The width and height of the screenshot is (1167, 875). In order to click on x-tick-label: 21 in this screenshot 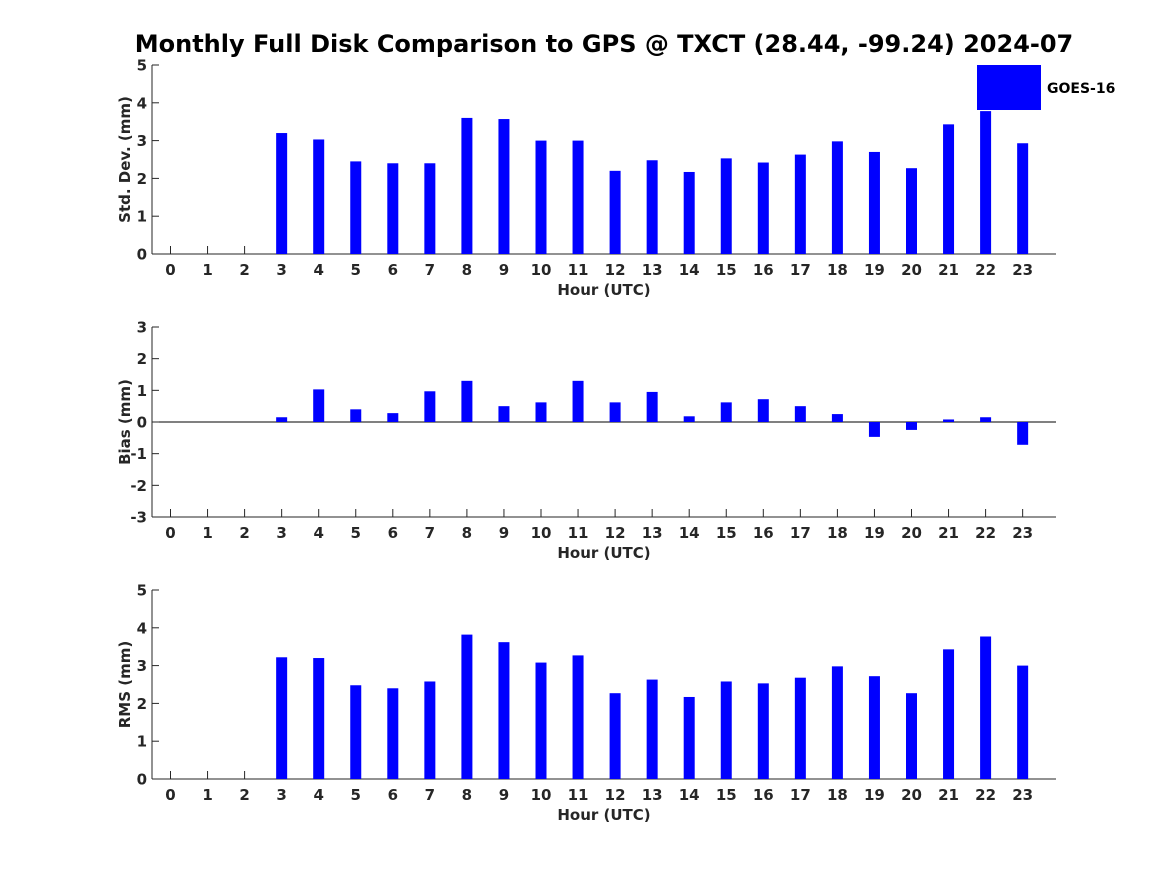, I will do `click(948, 795)`.